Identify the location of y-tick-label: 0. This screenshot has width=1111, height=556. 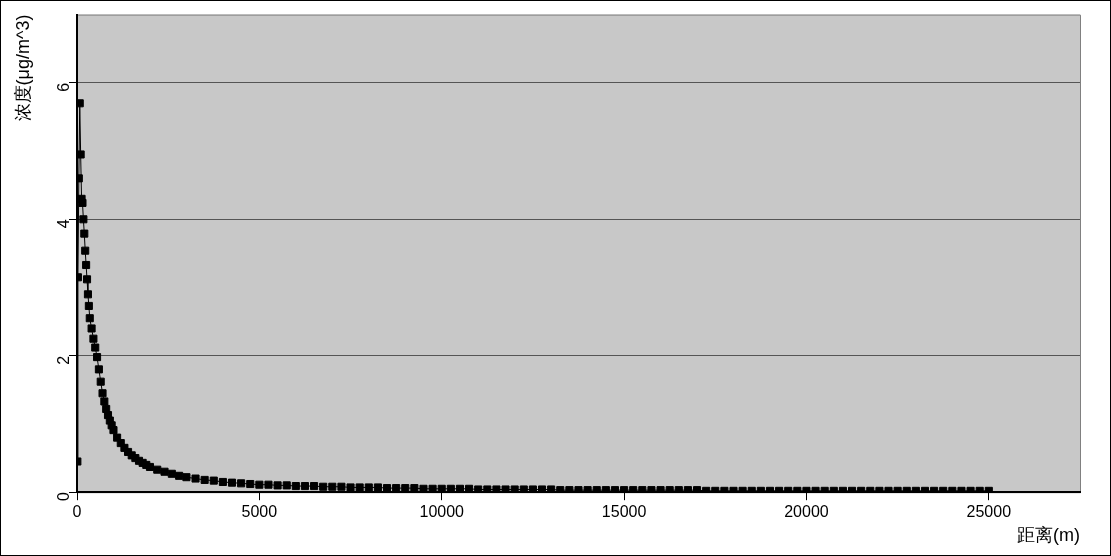
(64, 497).